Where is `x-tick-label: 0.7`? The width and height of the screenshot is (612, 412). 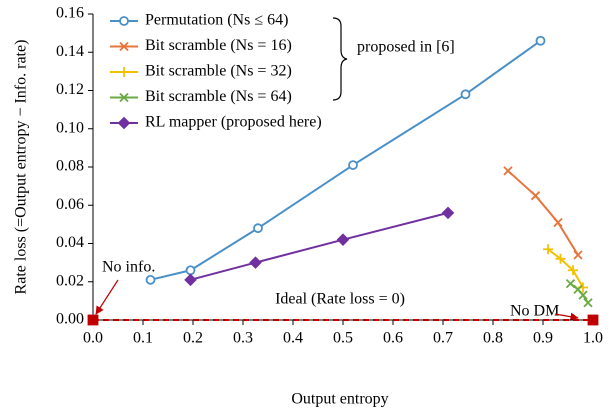 x-tick-label: 0.7 is located at coordinates (443, 338).